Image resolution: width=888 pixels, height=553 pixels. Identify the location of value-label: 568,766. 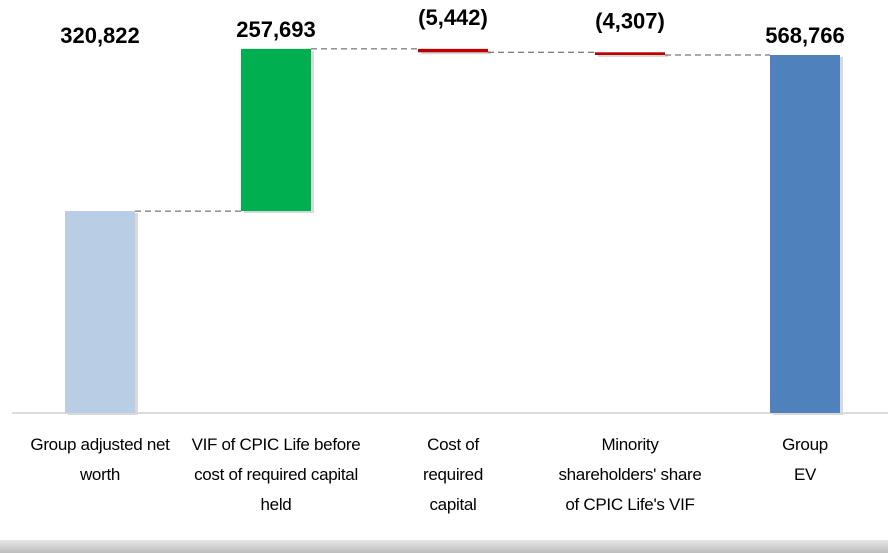
(805, 35).